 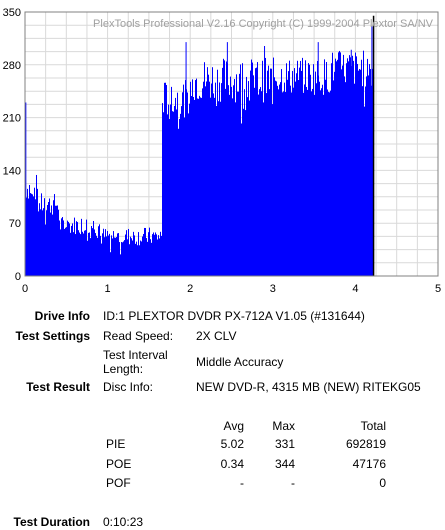 I want to click on row-poe-name: POE, so click(x=119, y=464).